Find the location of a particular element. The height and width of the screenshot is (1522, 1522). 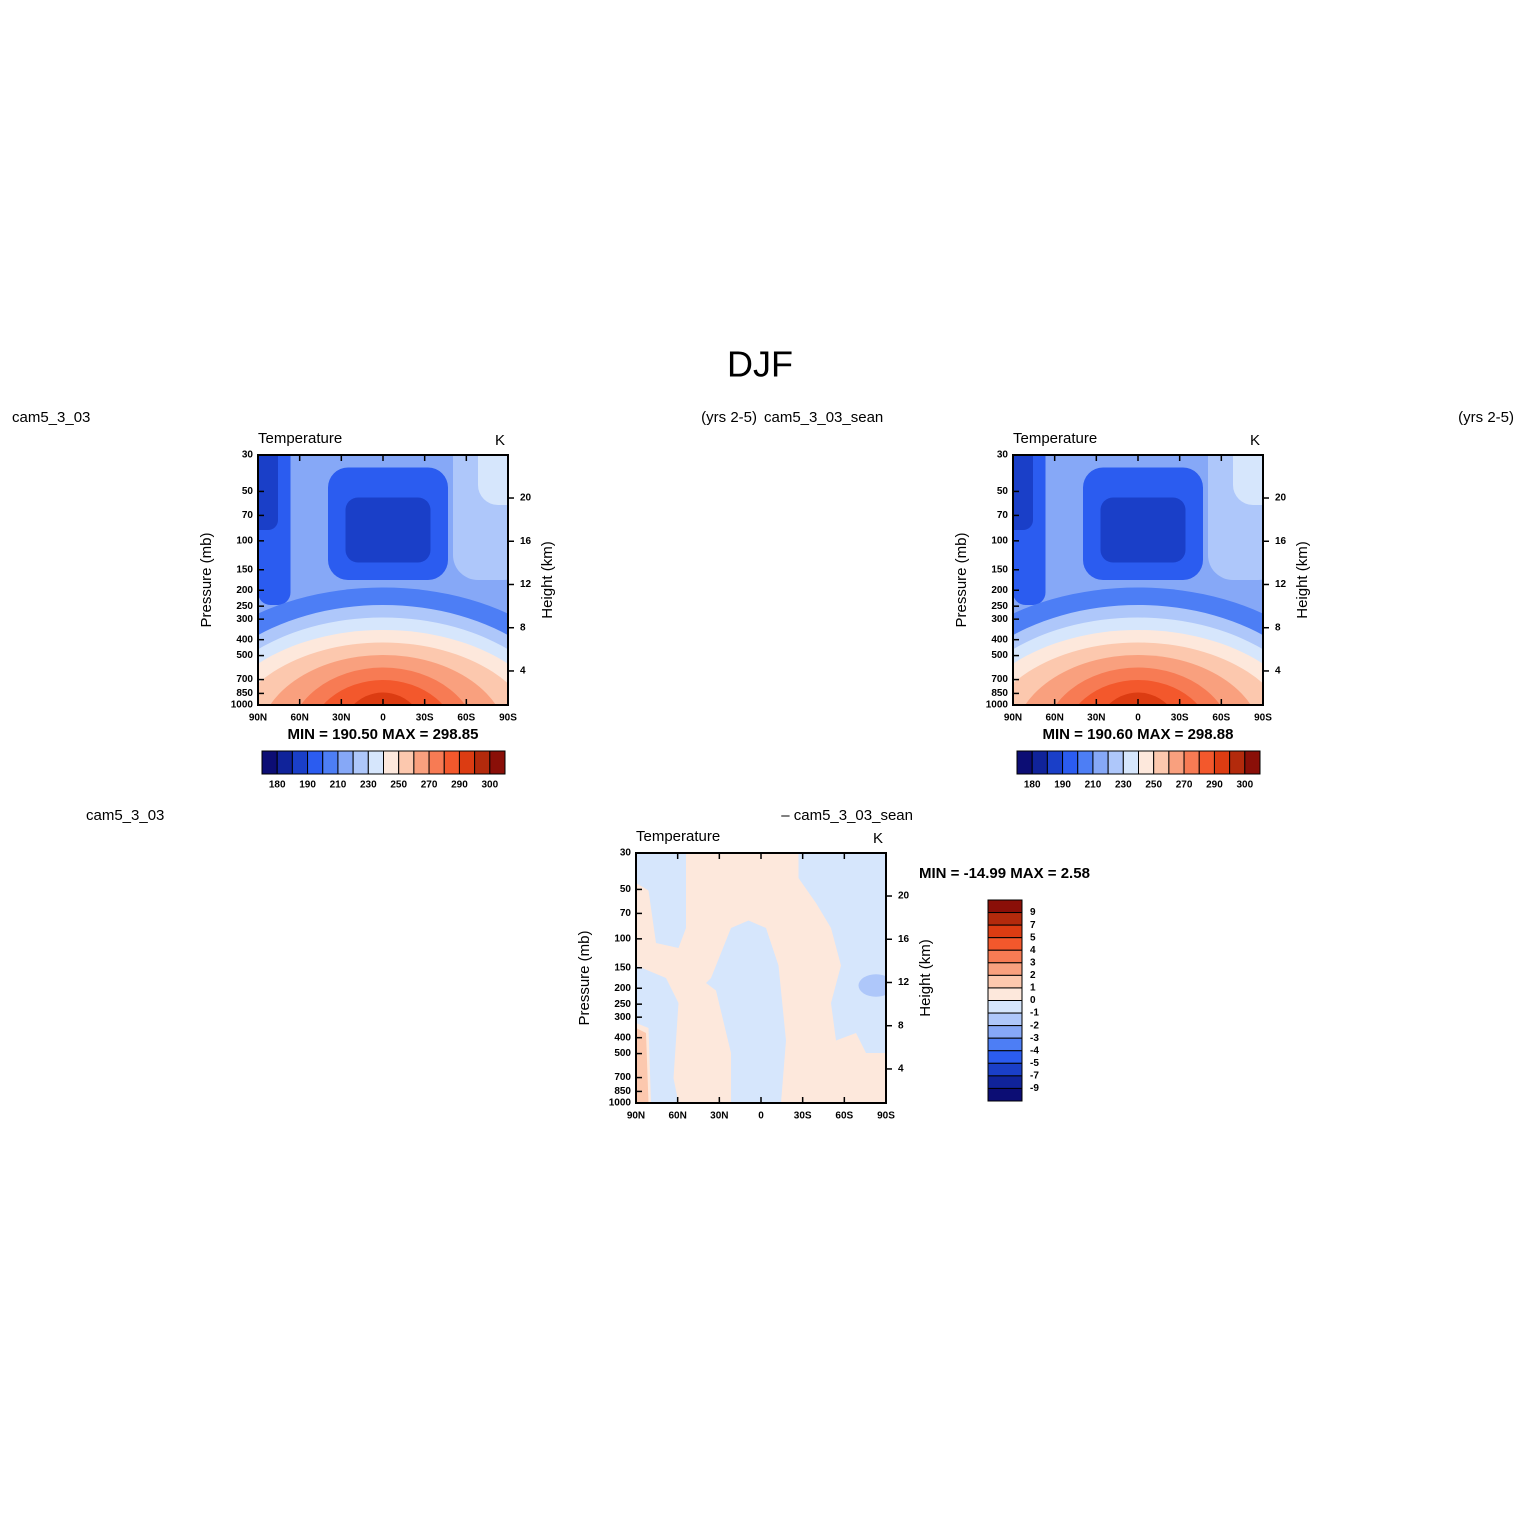

plot-title: Temperature is located at coordinates (678, 836).